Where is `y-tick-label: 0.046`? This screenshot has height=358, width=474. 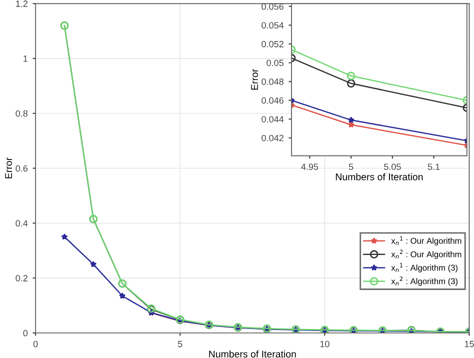
y-tick-label: 0.046 is located at coordinates (273, 100).